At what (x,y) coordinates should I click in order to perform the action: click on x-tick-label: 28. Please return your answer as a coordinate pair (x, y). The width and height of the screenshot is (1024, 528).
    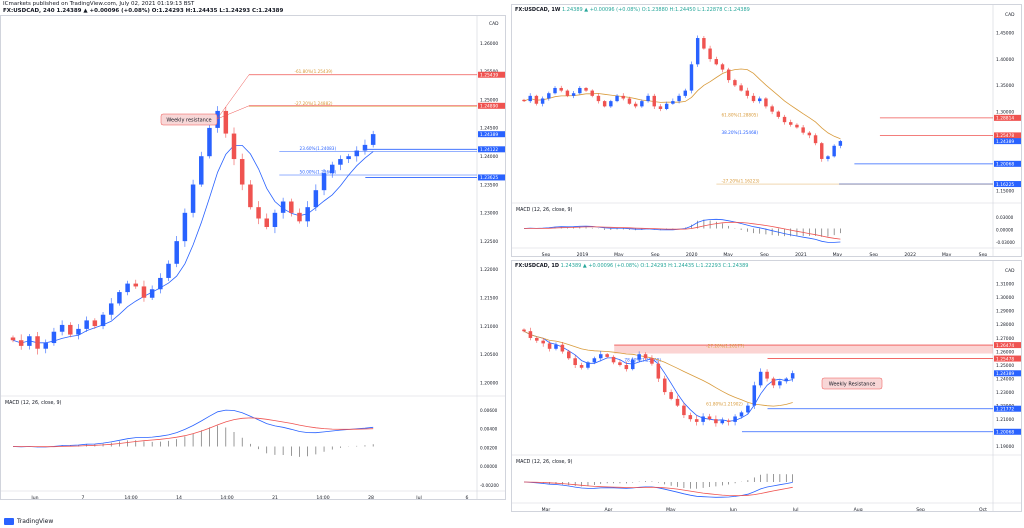
    Looking at the image, I should click on (371, 497).